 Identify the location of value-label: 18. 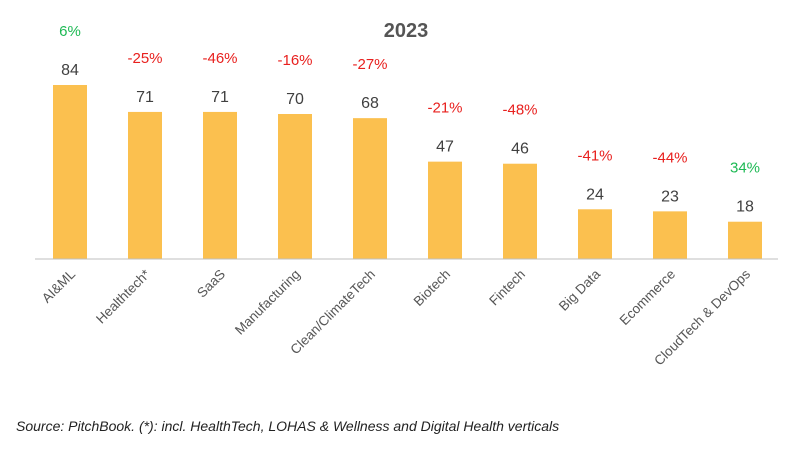
(745, 207).